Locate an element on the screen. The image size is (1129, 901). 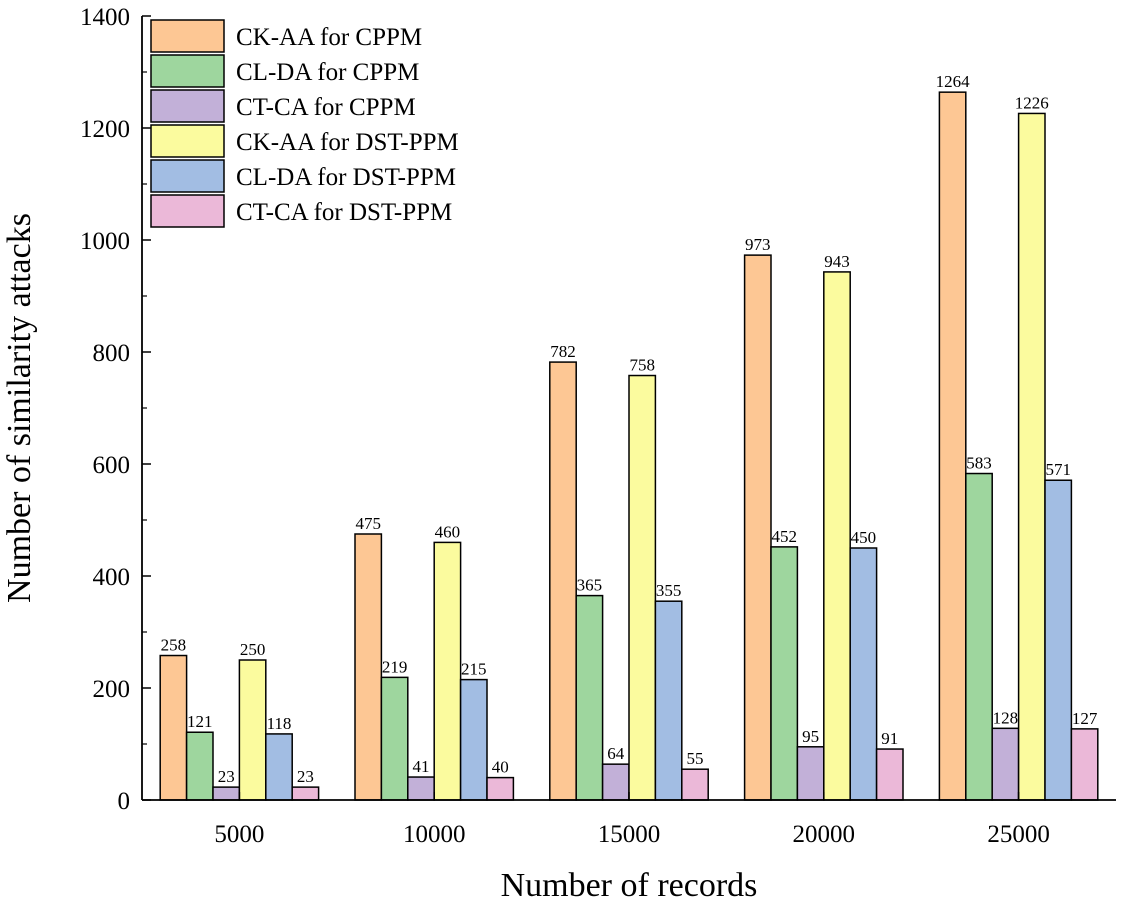
legend-label-5: CL-DA for DST-PPM is located at coordinates (346, 177).